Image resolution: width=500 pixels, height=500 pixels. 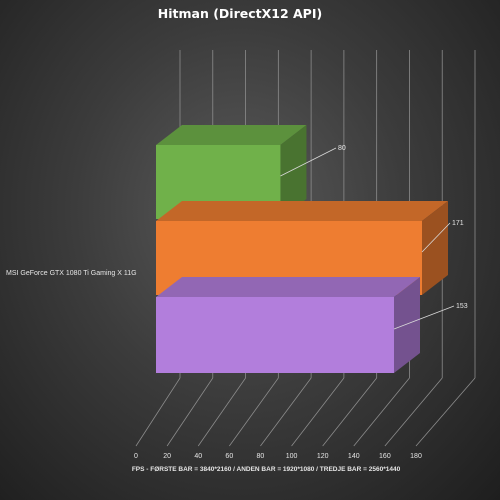 What do you see at coordinates (71, 273) in the screenshot?
I see `category-label: MSI GeForce GTX 1080 Ti Gaming X 11G` at bounding box center [71, 273].